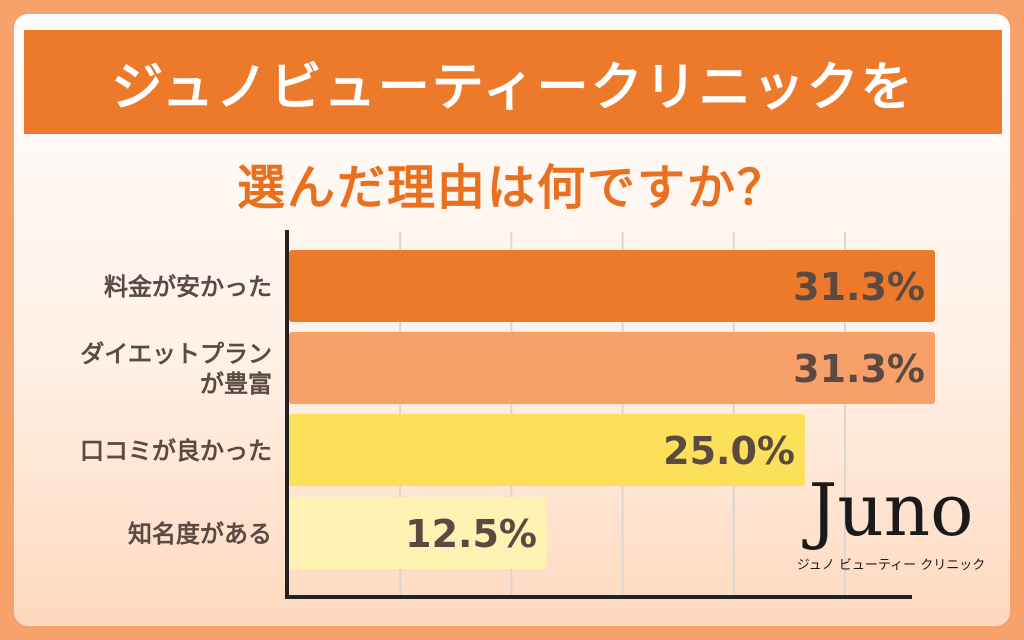  What do you see at coordinates (891, 510) in the screenshot?
I see `logo-wordmark: Juno` at bounding box center [891, 510].